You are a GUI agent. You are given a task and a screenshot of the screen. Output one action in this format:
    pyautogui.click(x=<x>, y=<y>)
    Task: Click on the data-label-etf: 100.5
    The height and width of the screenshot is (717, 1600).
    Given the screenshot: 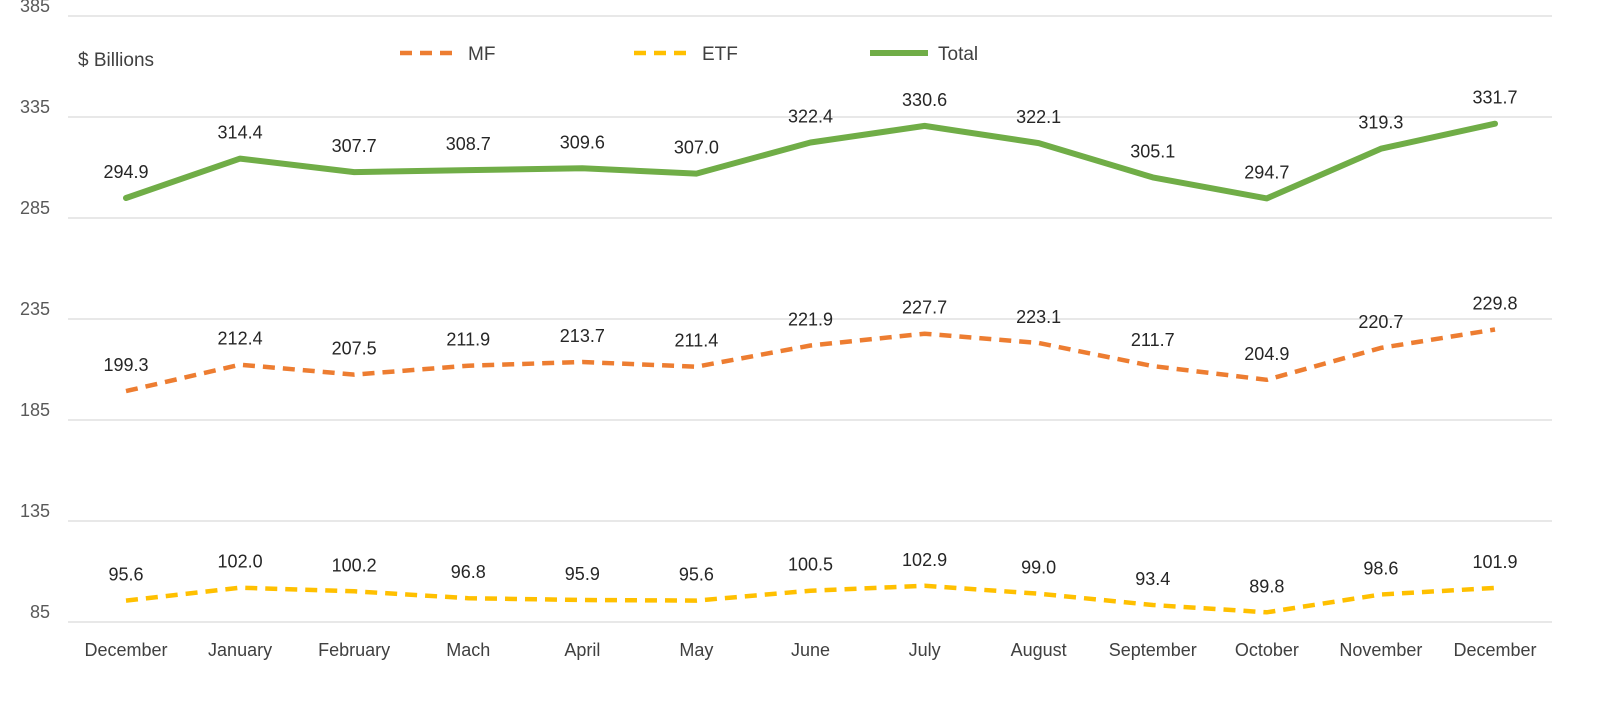 What is the action you would take?
    pyautogui.click(x=810, y=565)
    